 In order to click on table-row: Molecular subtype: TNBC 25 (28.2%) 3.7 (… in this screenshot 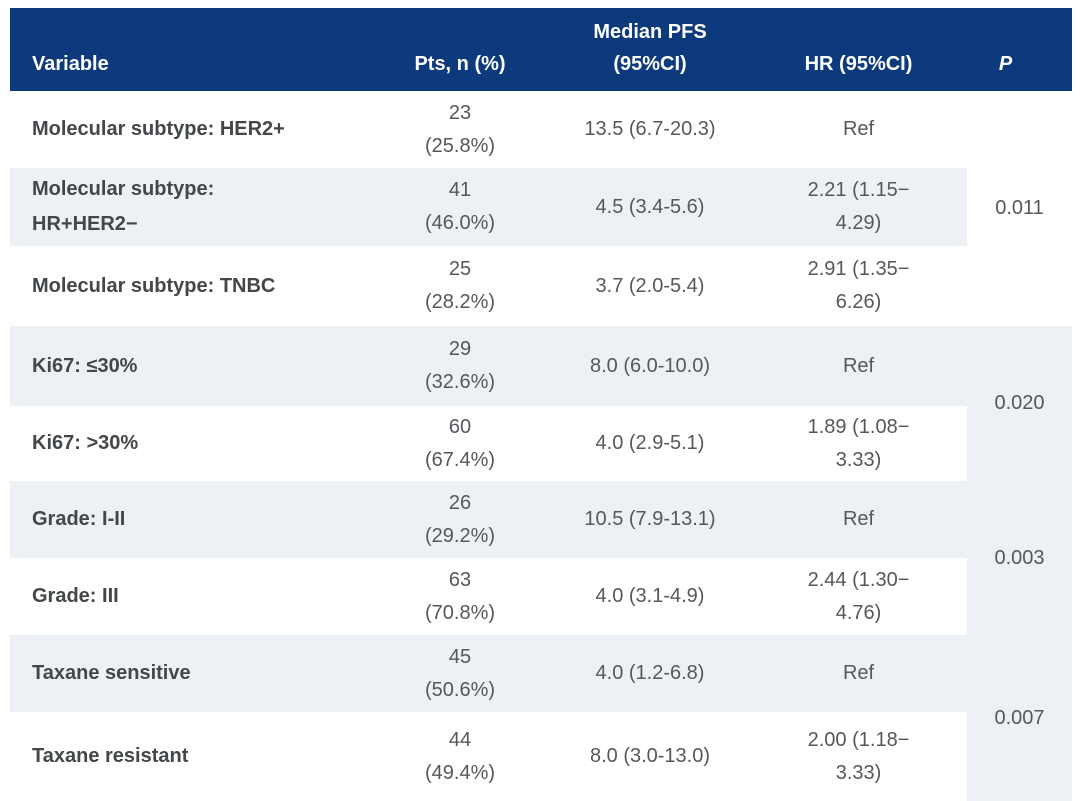, I will do `click(541, 286)`.